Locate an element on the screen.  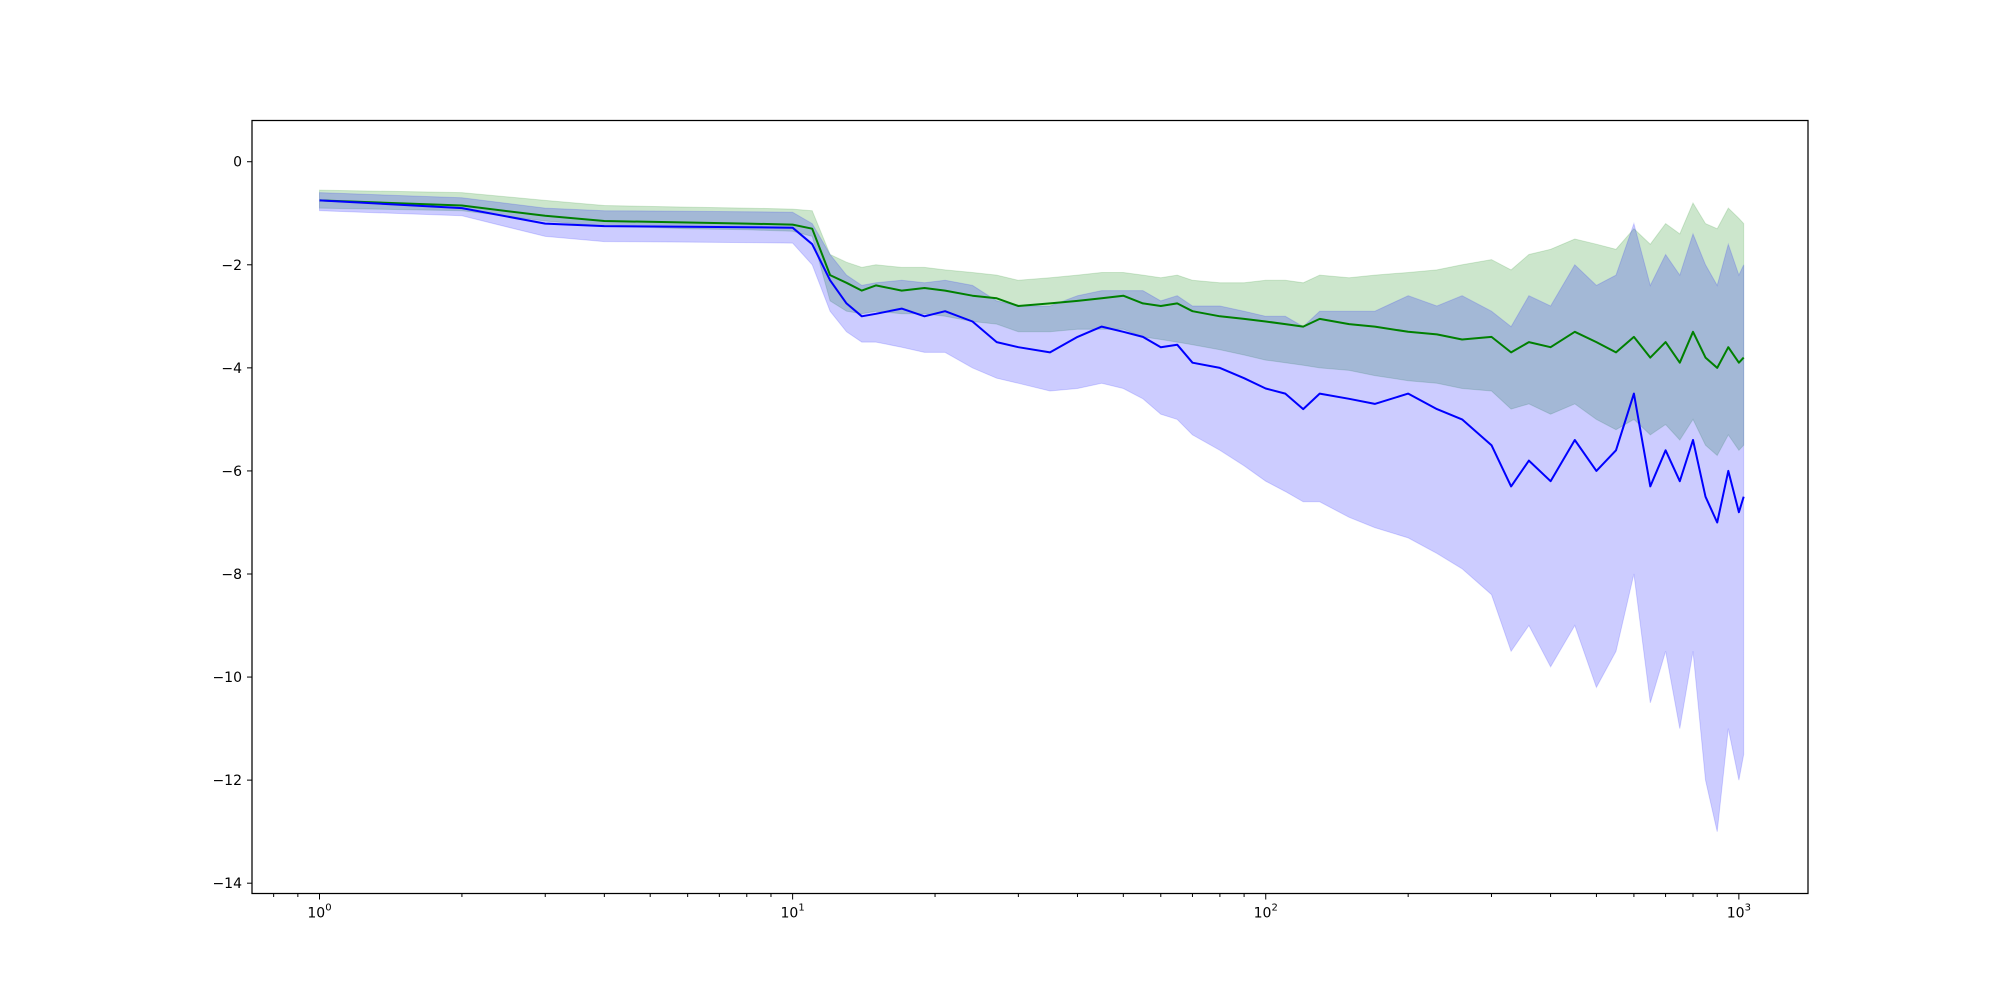
x-tick-label: 10⁰ is located at coordinates (319, 912).